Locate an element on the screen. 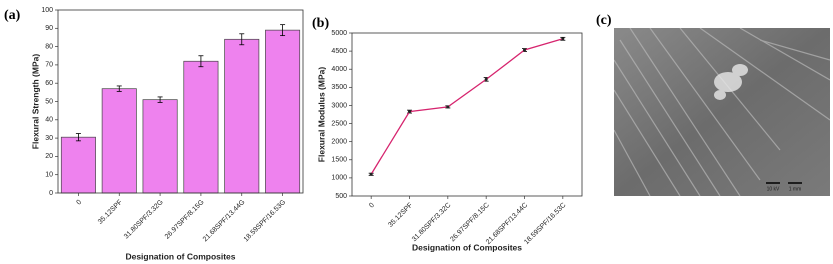 Image resolution: width=833 pixels, height=264 pixels. x-tick-label: 21.68SPF/13.44G is located at coordinates (224, 221).